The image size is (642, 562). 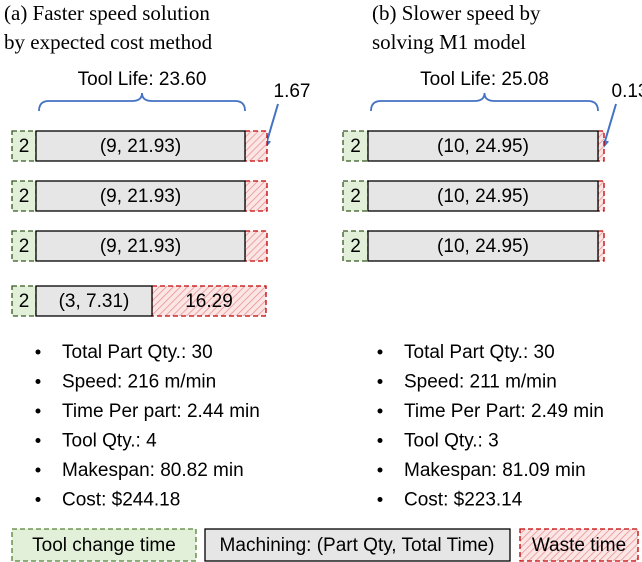 I want to click on bullet-text: Tool Qty.: 3, so click(x=451, y=441).